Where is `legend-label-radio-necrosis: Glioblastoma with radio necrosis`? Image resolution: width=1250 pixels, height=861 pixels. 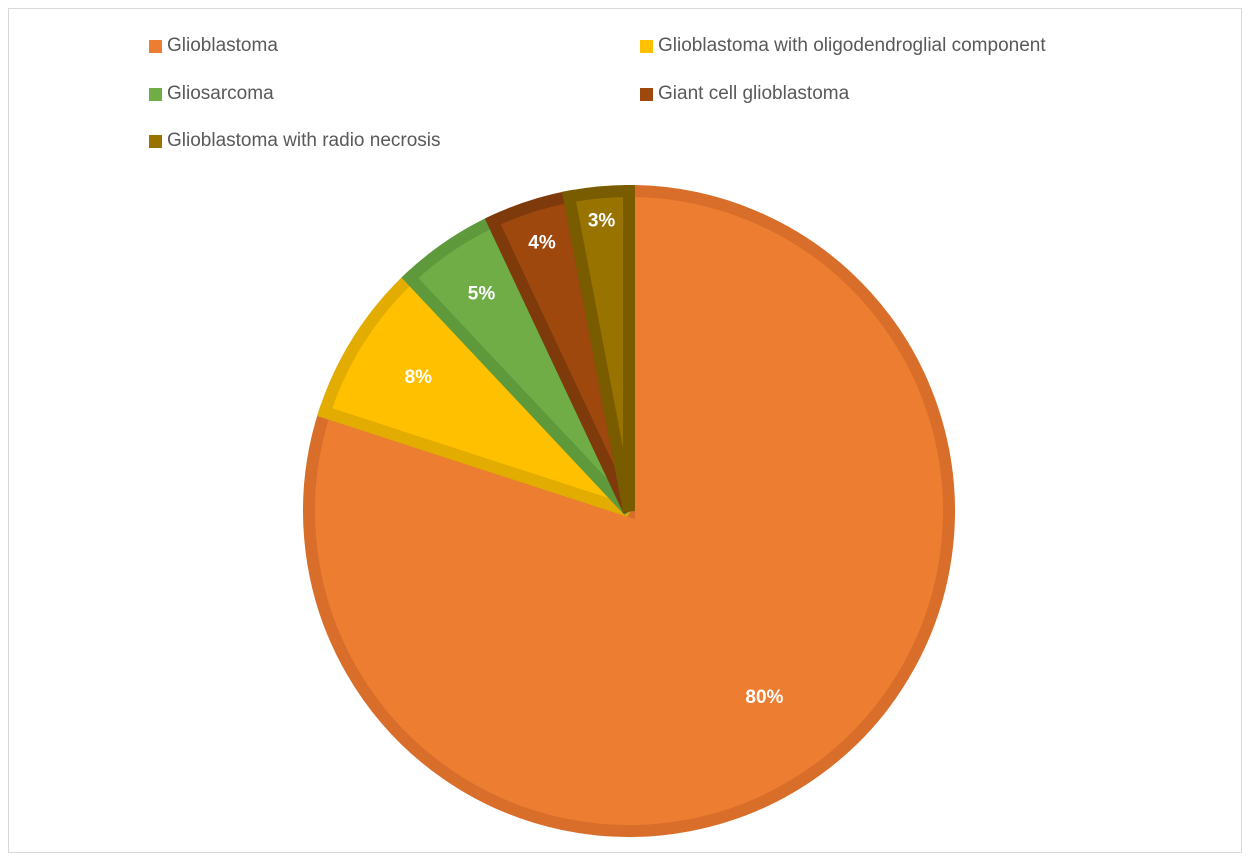
legend-label-radio-necrosis: Glioblastoma with radio necrosis is located at coordinates (304, 140).